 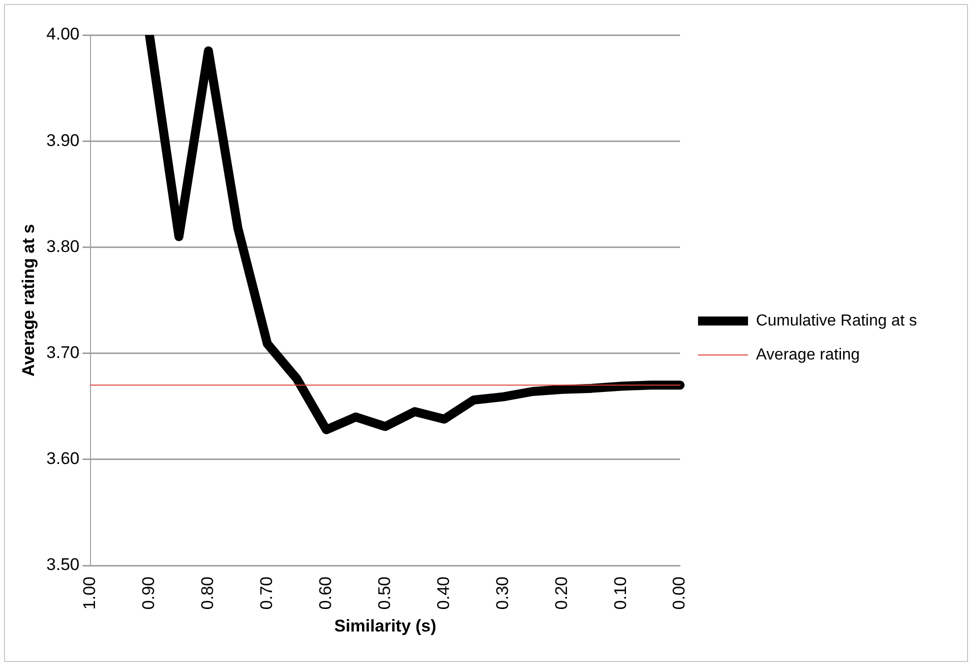 I want to click on x-tick-label: 0.00, so click(x=679, y=593).